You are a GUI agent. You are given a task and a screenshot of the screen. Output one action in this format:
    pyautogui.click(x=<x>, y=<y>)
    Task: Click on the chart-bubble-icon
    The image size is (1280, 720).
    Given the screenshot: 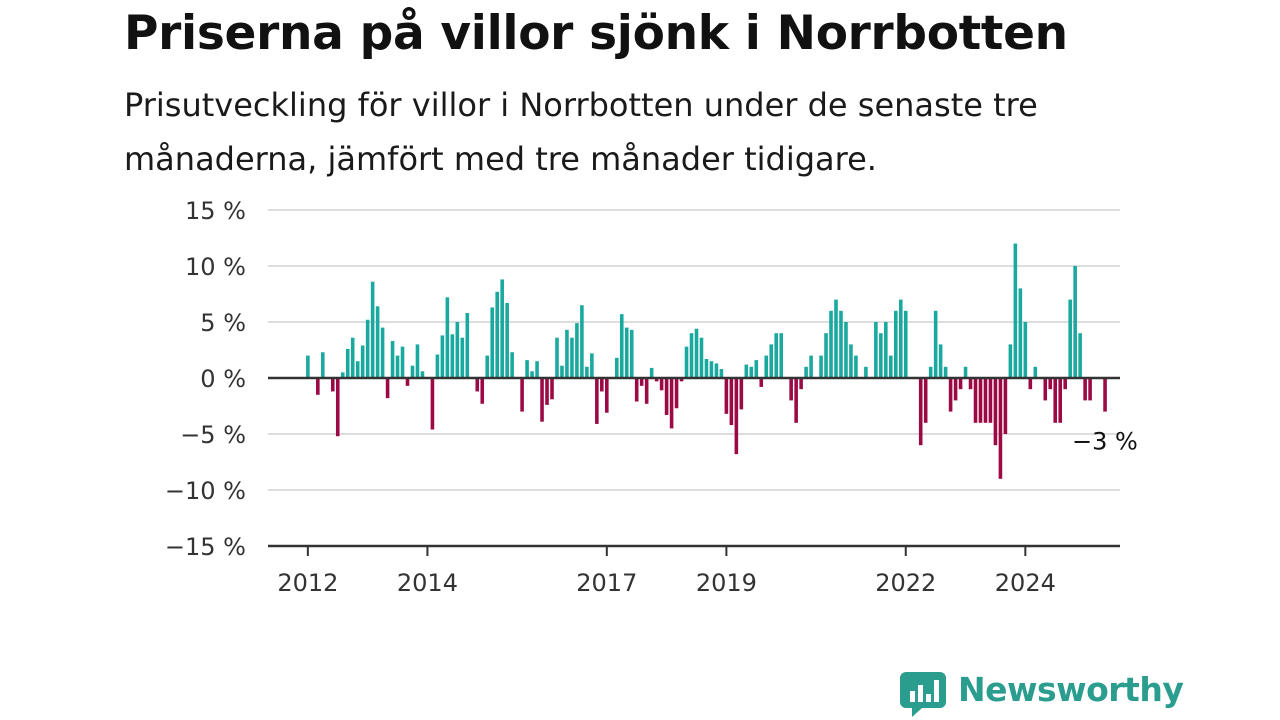 What is the action you would take?
    pyautogui.click(x=923, y=694)
    